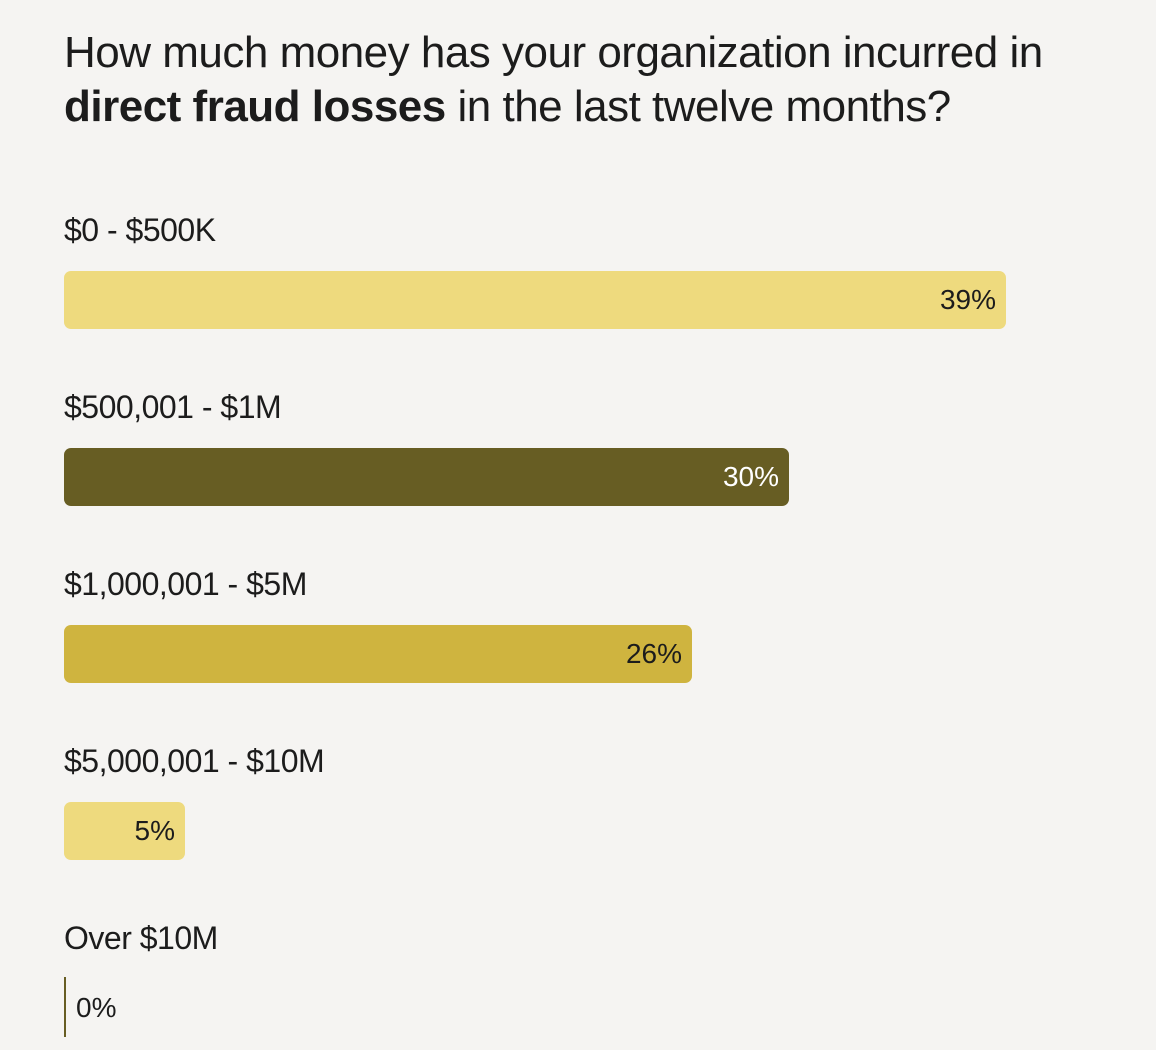 The image size is (1156, 1050). What do you see at coordinates (173, 407) in the screenshot?
I see `category-label: $500,001 - $1M` at bounding box center [173, 407].